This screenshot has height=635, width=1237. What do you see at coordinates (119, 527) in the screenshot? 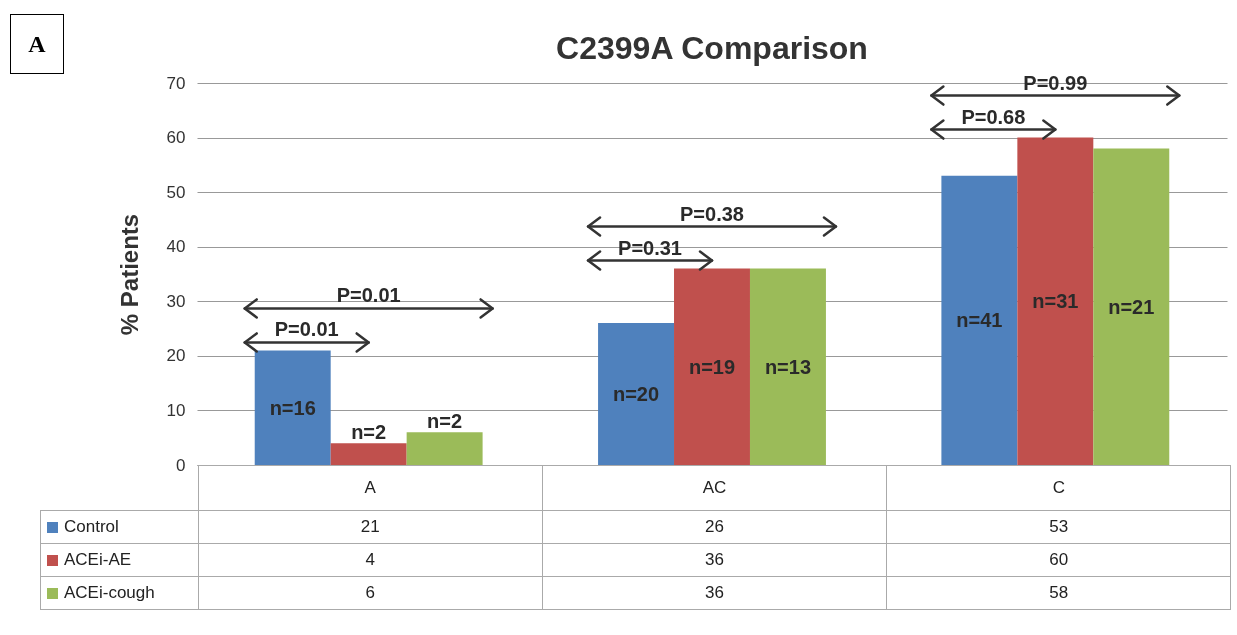
I see `legend-label: Control` at bounding box center [119, 527].